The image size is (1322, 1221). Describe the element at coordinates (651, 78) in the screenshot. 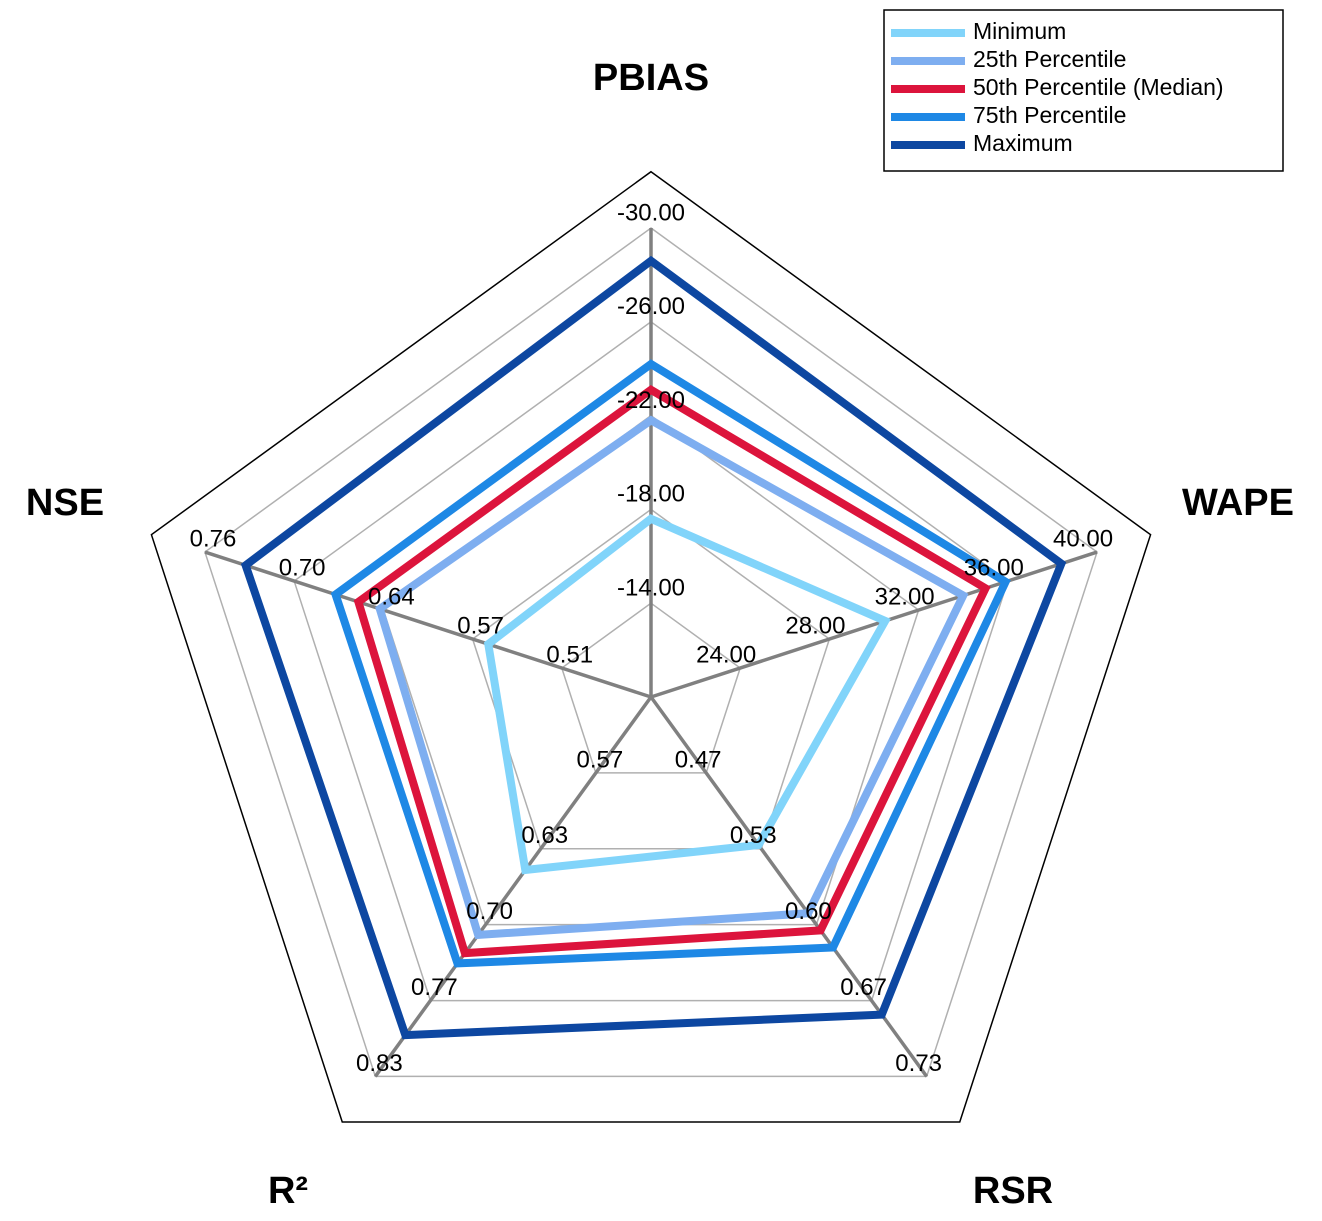

I see `axis-name: PBIAS` at that location.